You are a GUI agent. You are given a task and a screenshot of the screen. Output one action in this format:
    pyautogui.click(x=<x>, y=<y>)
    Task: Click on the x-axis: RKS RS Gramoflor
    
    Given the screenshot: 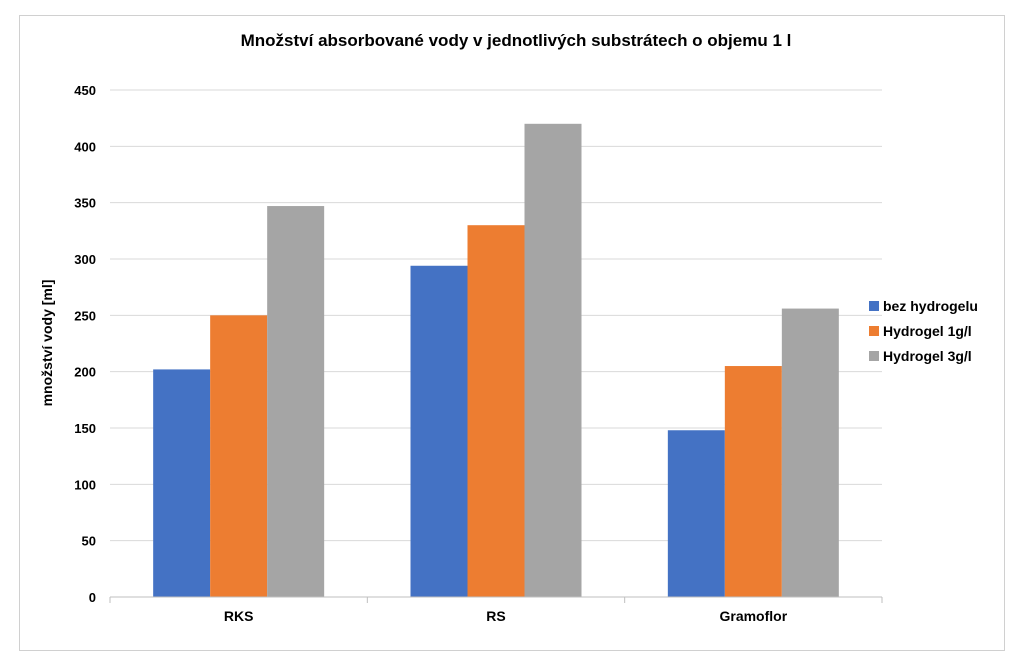 What is the action you would take?
    pyautogui.click(x=496, y=610)
    